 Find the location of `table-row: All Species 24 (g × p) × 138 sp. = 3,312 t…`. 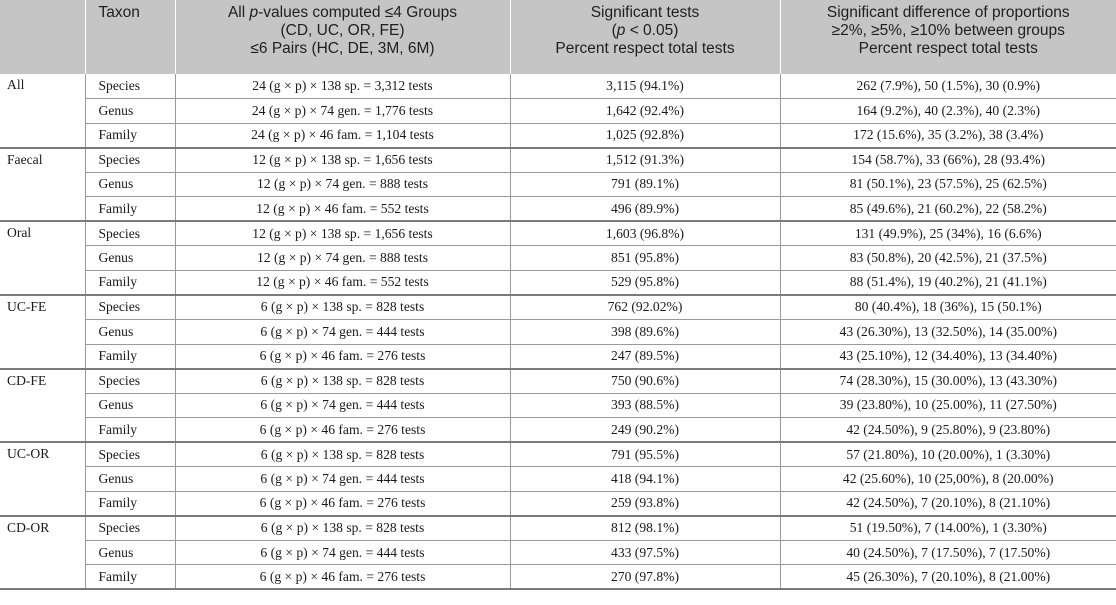

table-row: All Species 24 (g × p) × 138 sp. = 3,312 t… is located at coordinates (558, 111).